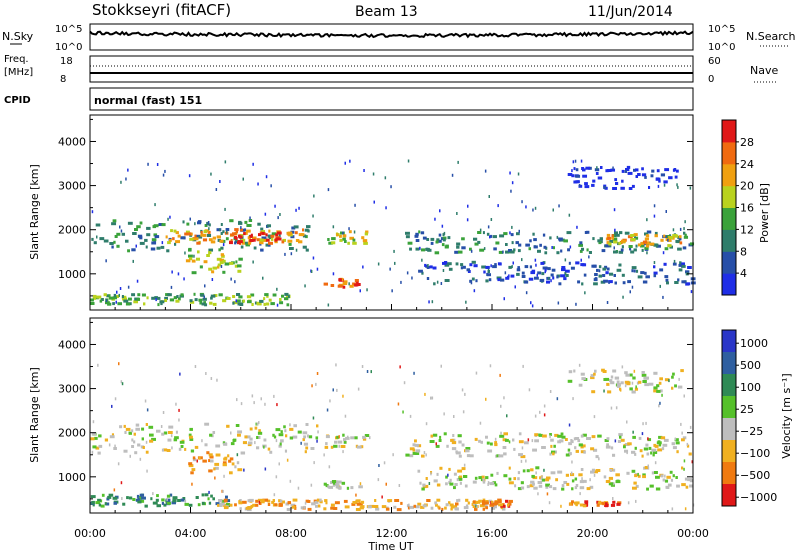  Describe the element at coordinates (747, 229) in the screenshot. I see `colorbar-tick-label: 12` at that location.